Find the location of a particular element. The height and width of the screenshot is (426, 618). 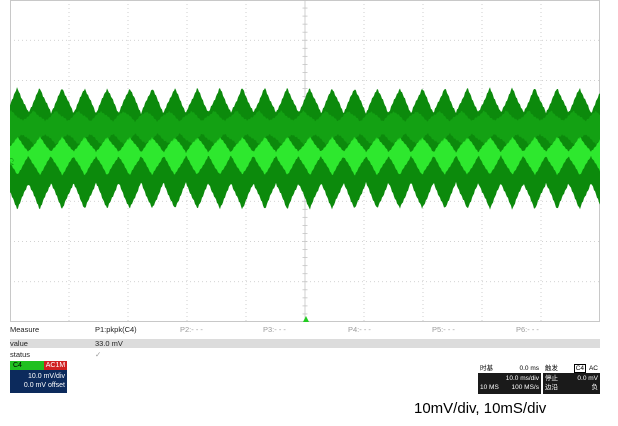

measure-header-label: Measure is located at coordinates (25, 329).